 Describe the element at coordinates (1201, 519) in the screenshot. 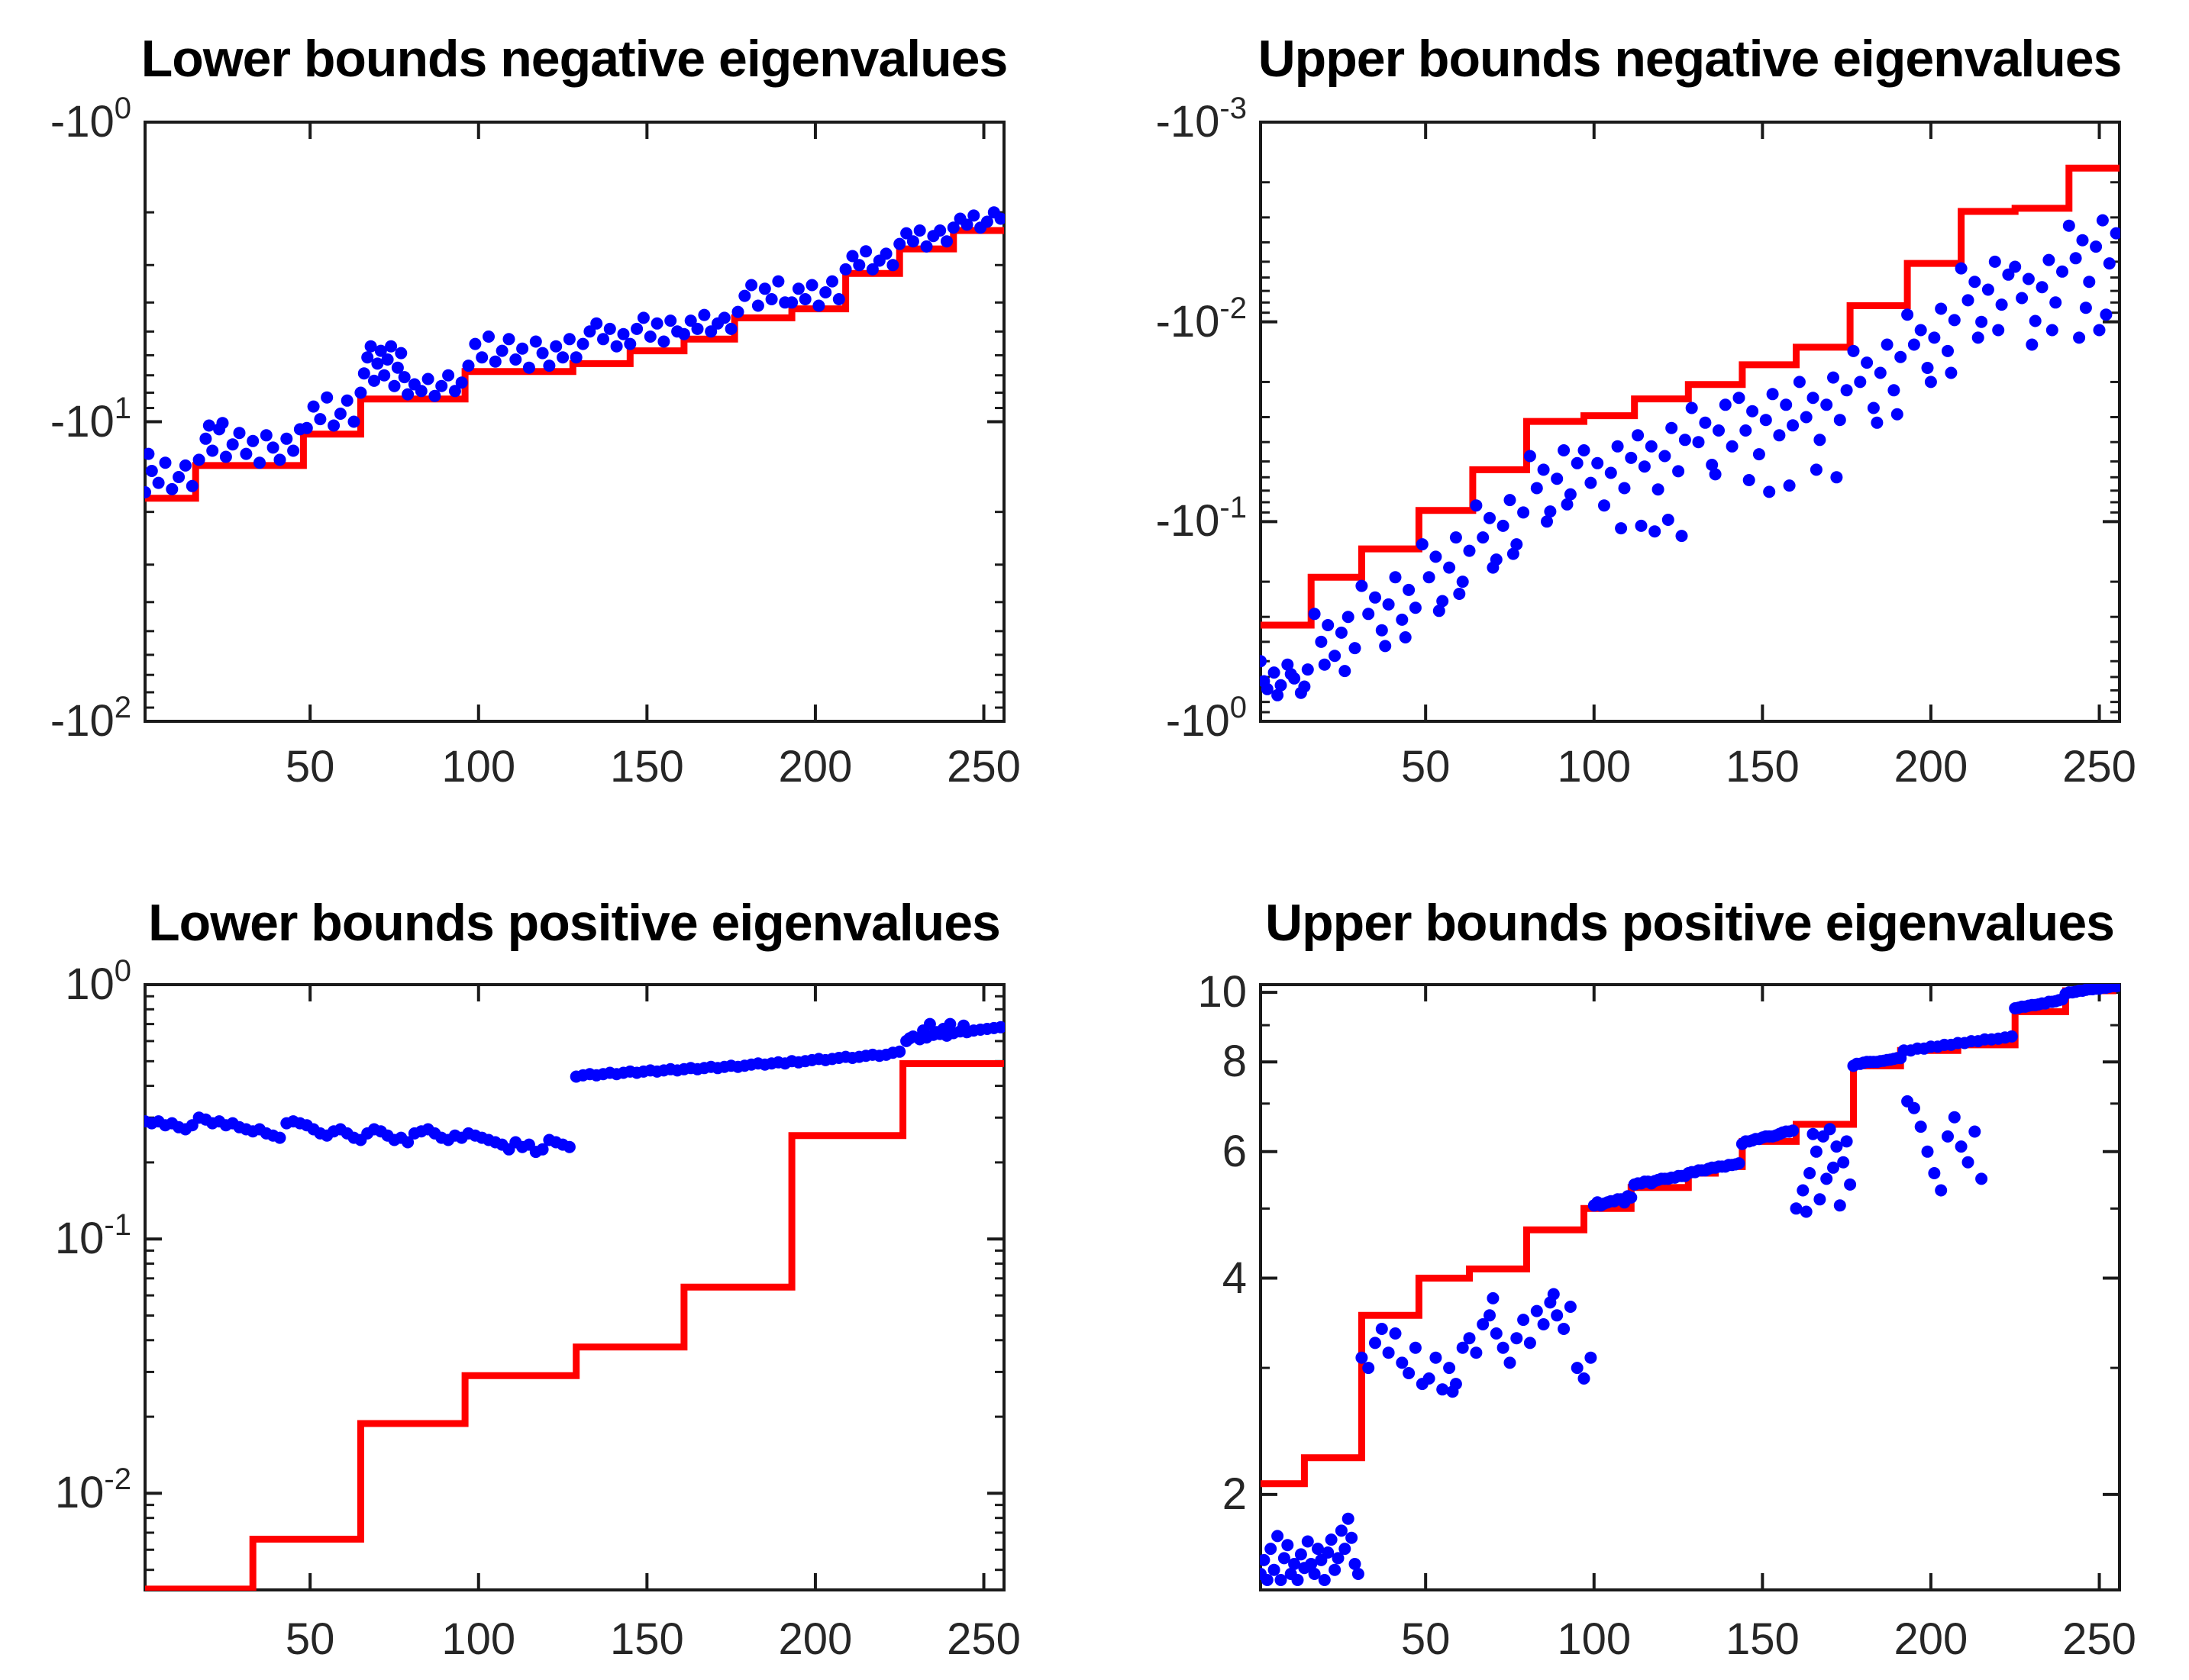

I see `y-tick-label: -10-1` at that location.